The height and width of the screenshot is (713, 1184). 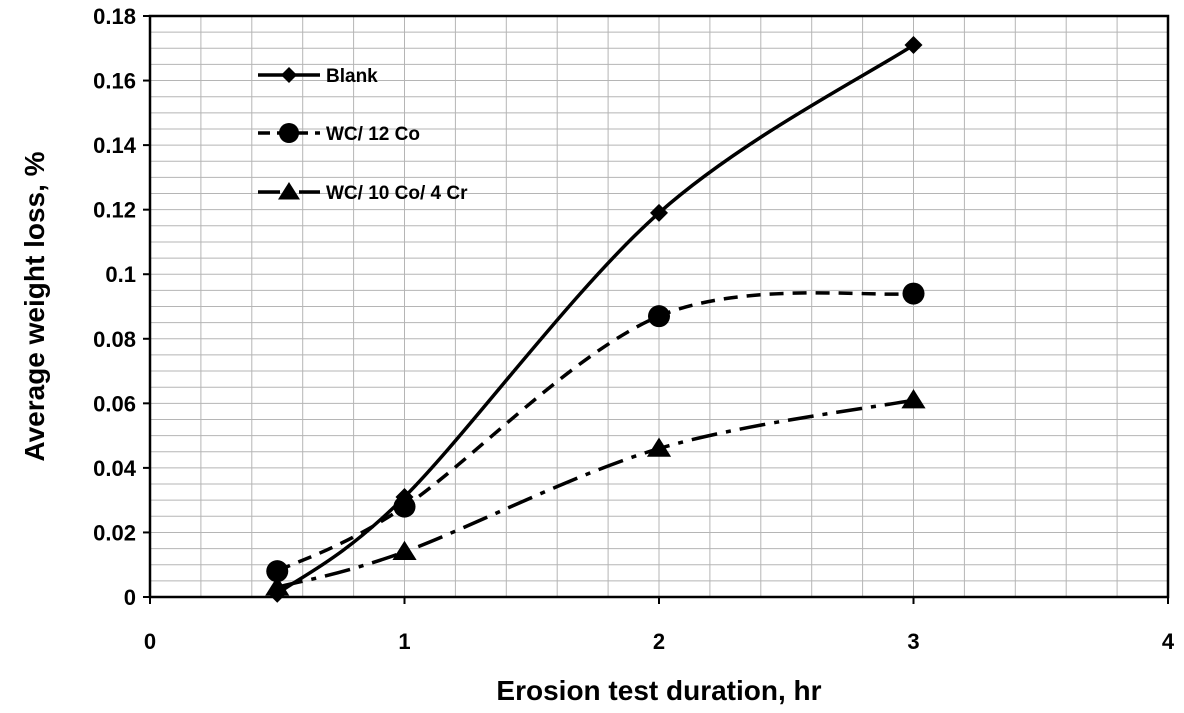 I want to click on legend-label: WC/ 10 Co/ 4 Cr, so click(x=397, y=193).